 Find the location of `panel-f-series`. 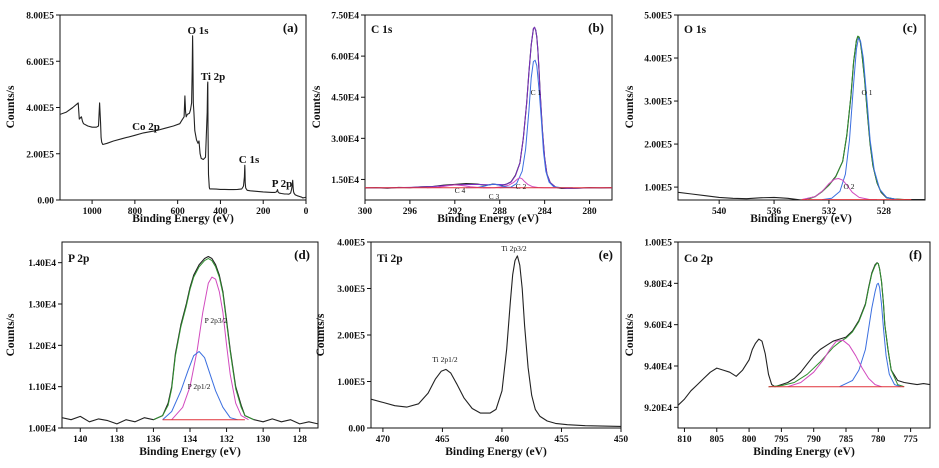

panel-f-series is located at coordinates (804, 334).